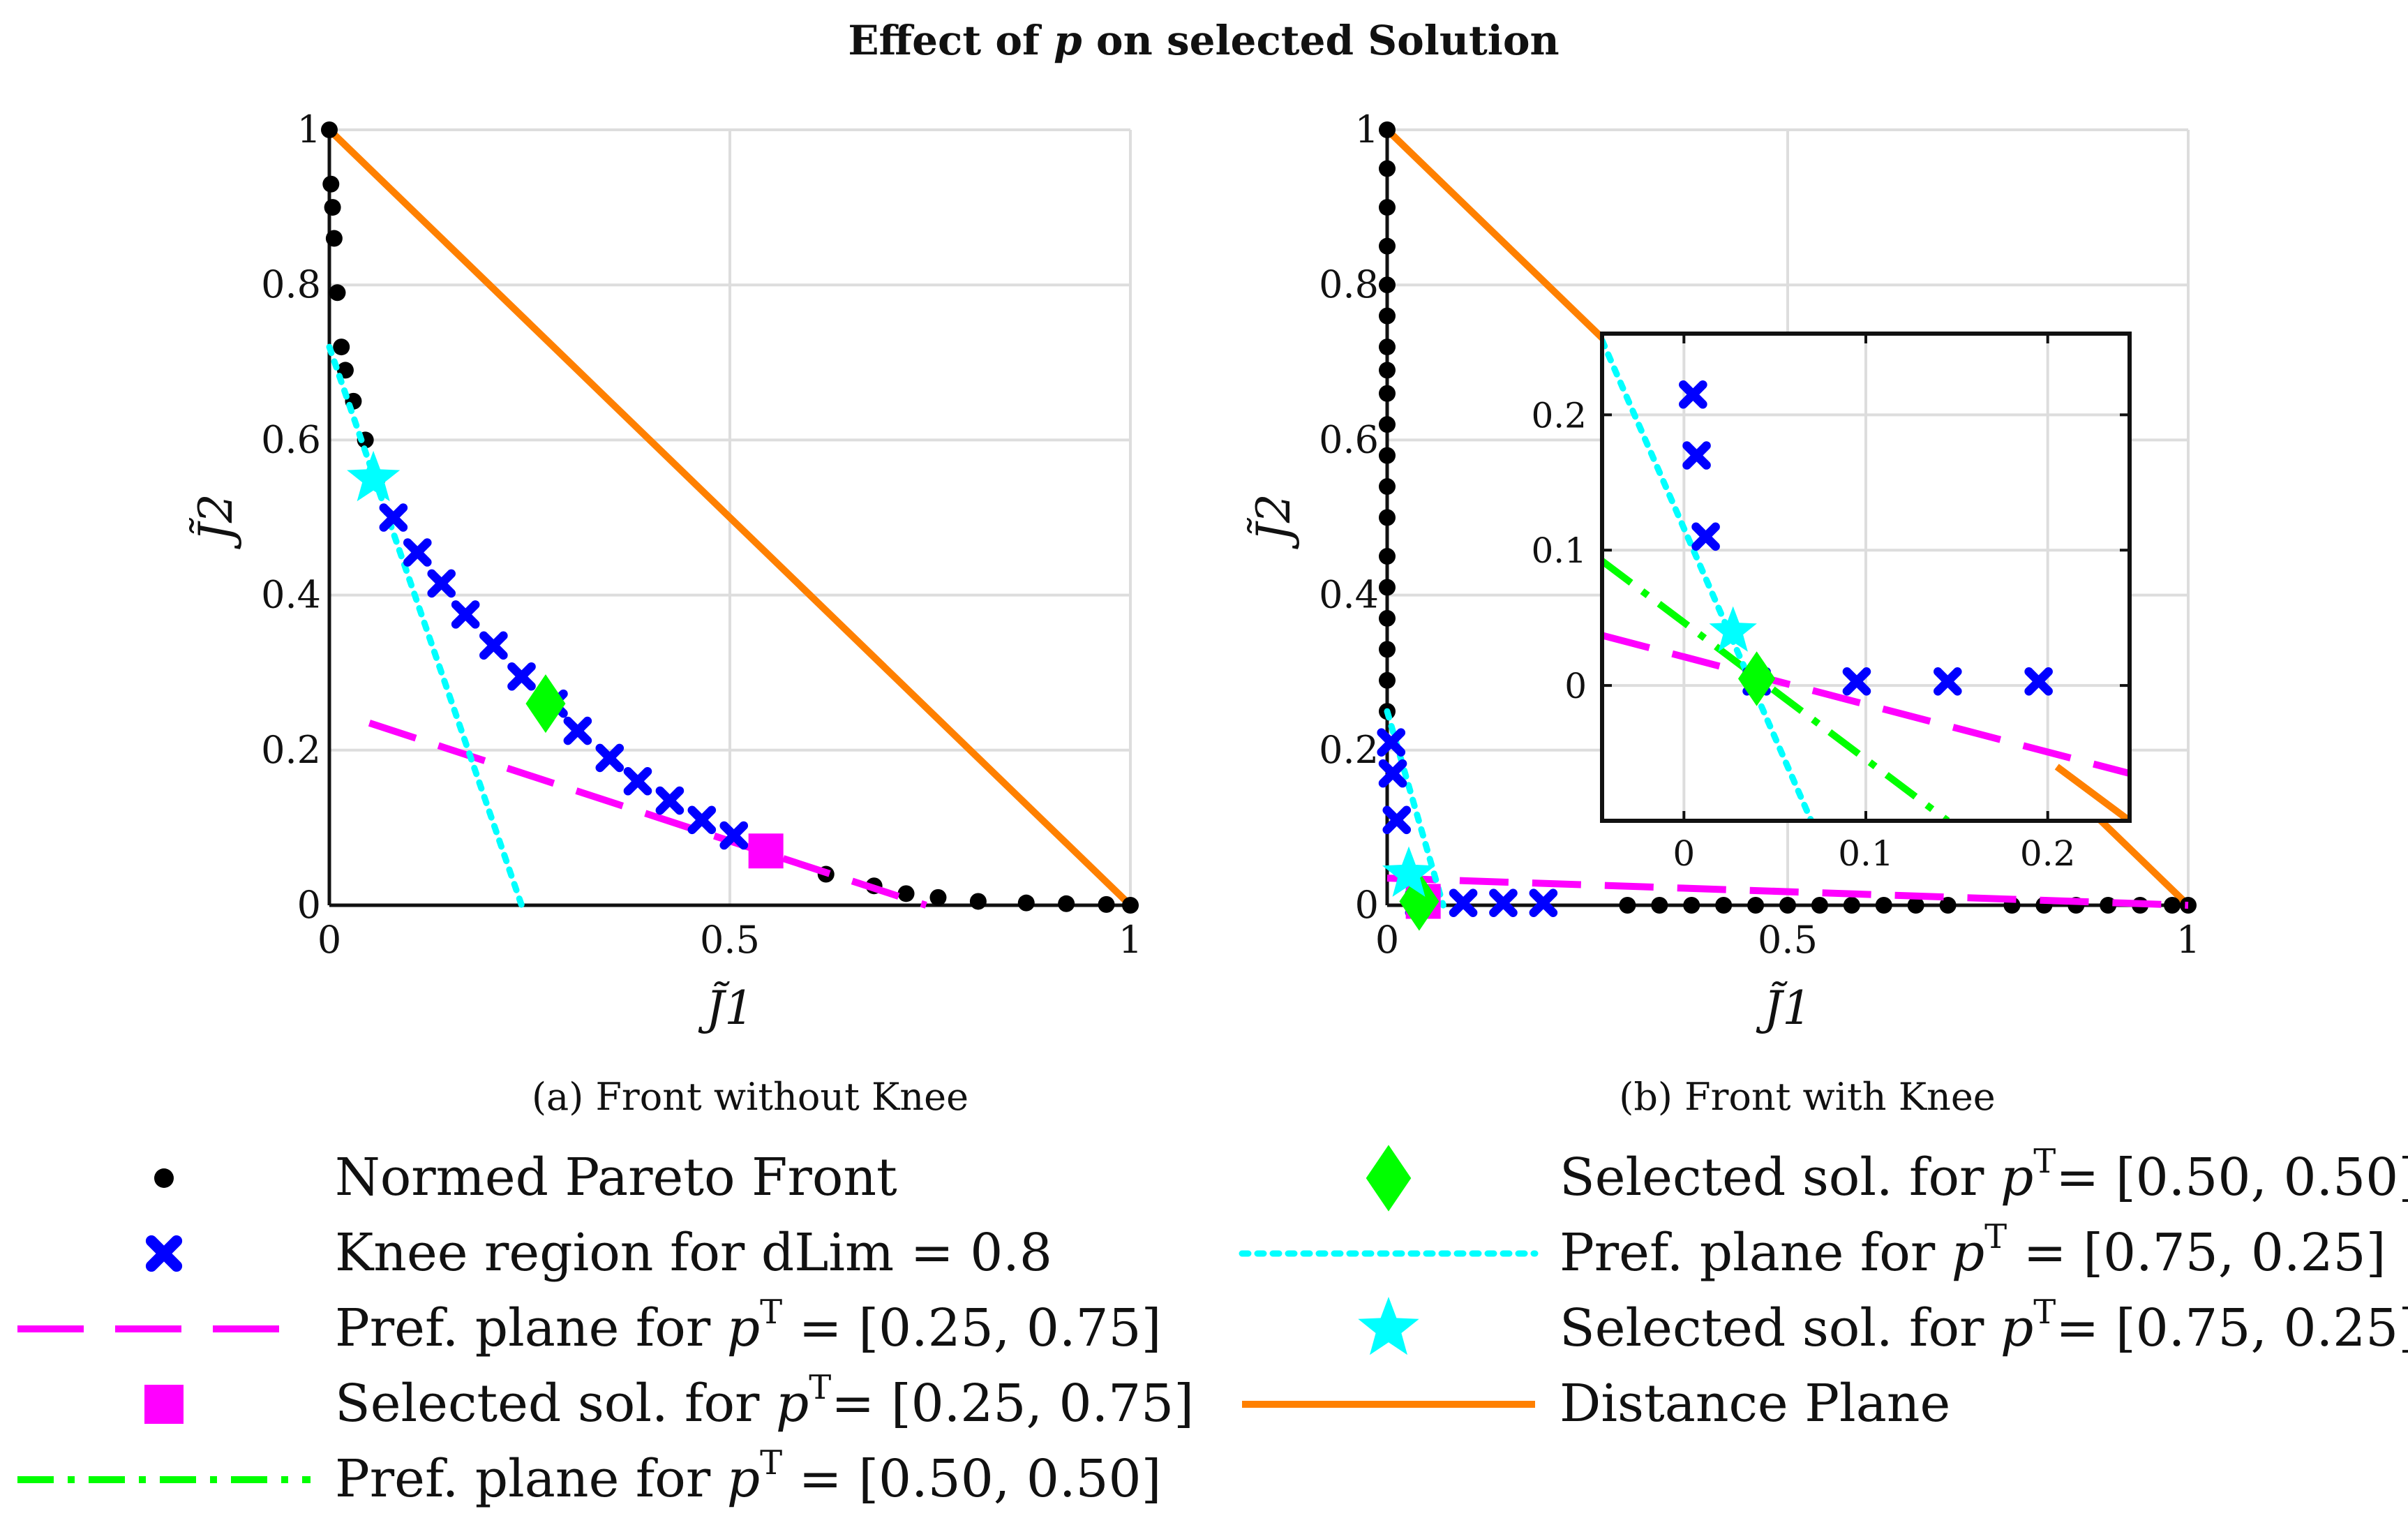 This screenshot has height=1539, width=2408. Describe the element at coordinates (2092, 792) in the screenshot. I see `inset-distance-line` at that location.